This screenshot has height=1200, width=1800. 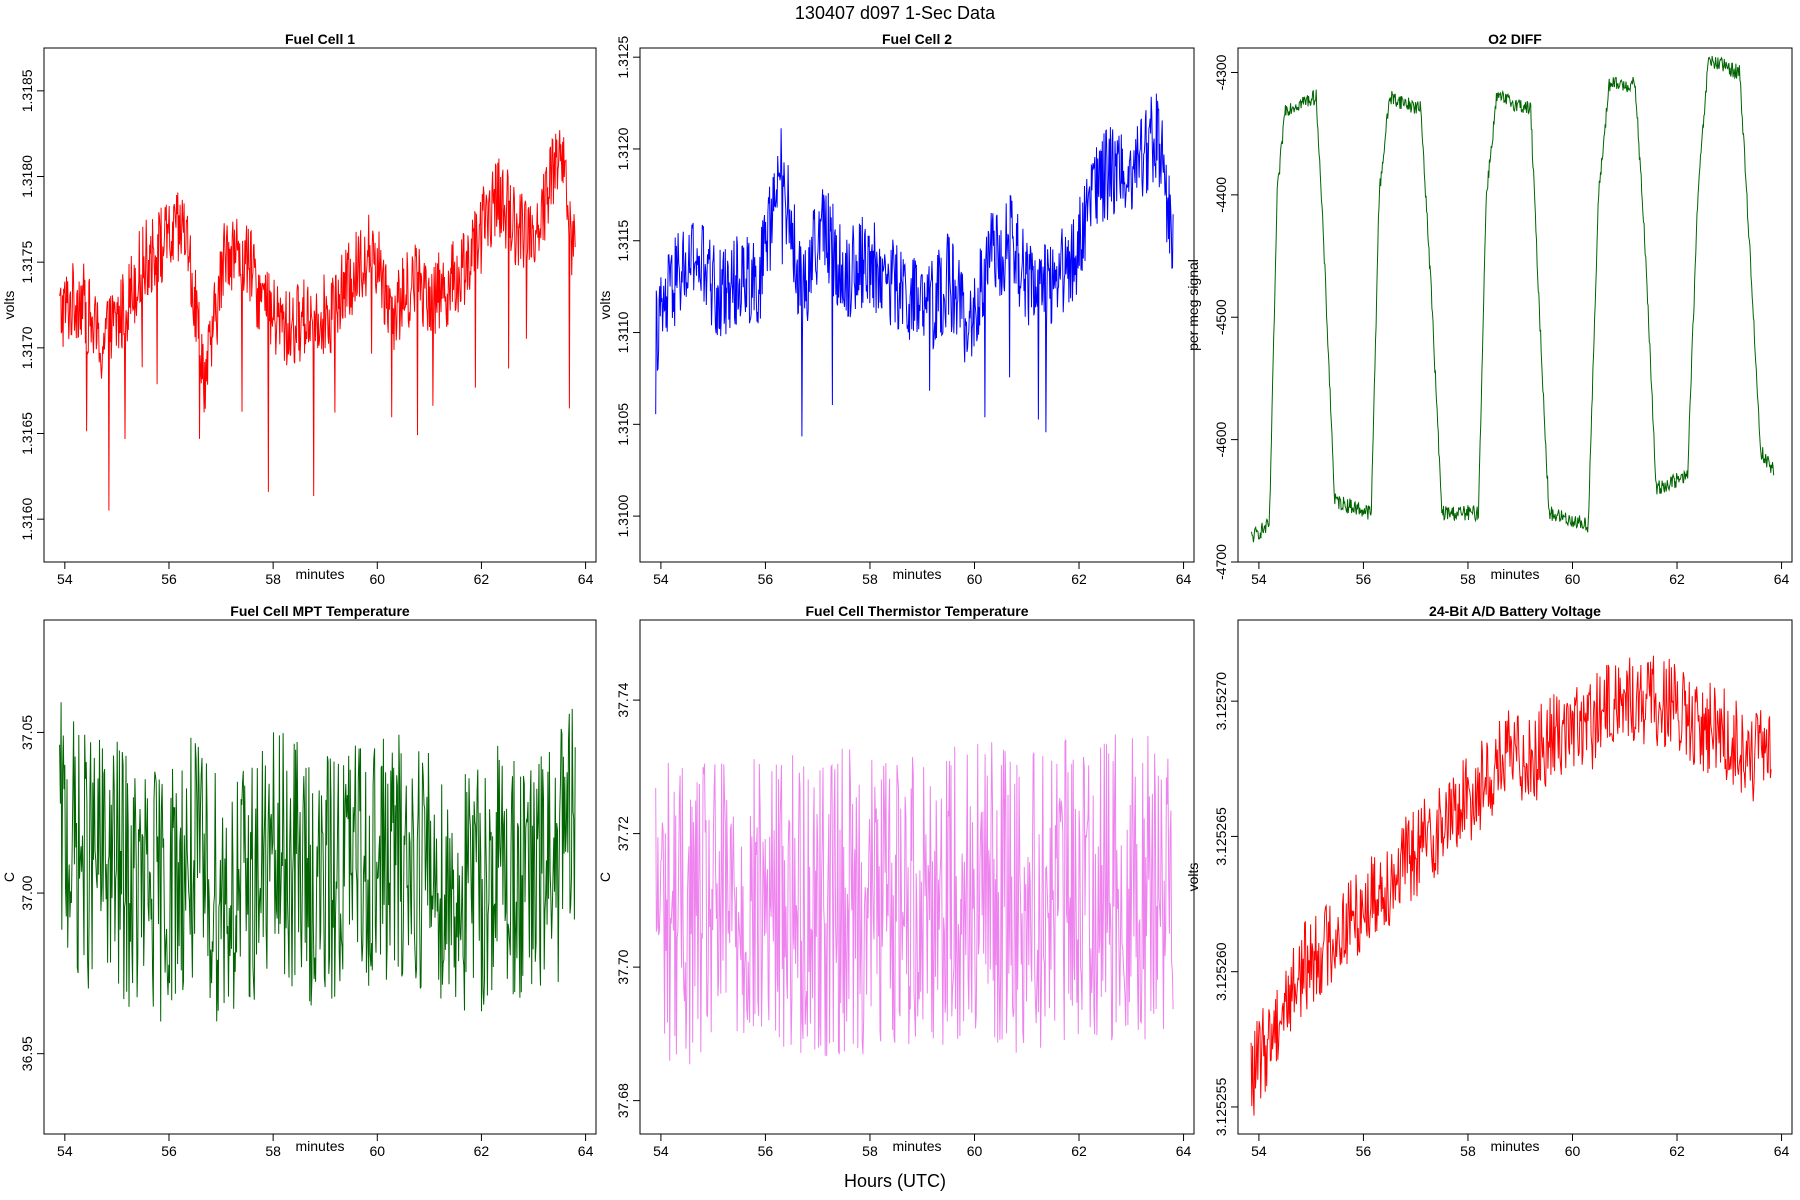 I want to click on y-tick-label: 1.3110, so click(x=623, y=332).